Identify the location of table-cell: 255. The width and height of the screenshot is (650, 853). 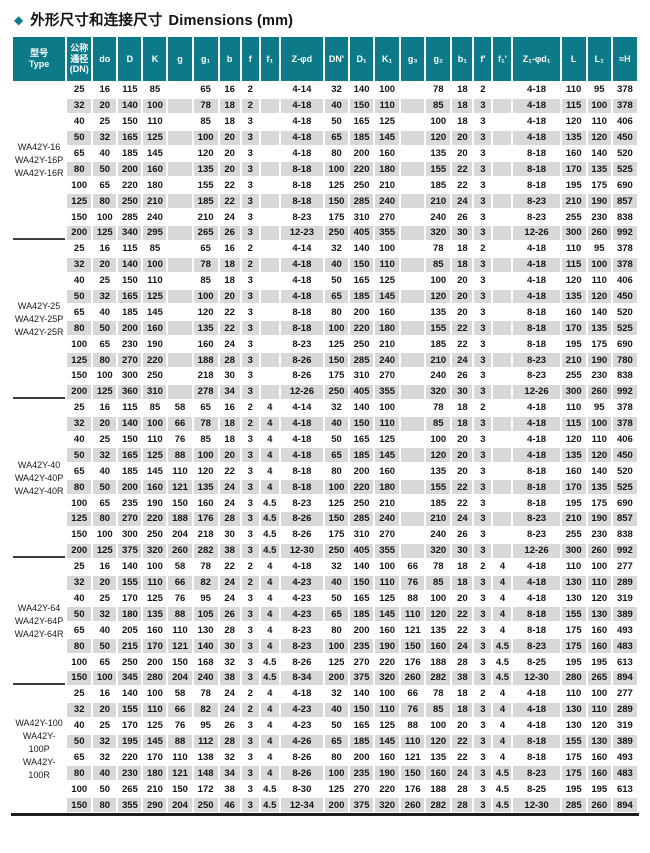
(573, 376).